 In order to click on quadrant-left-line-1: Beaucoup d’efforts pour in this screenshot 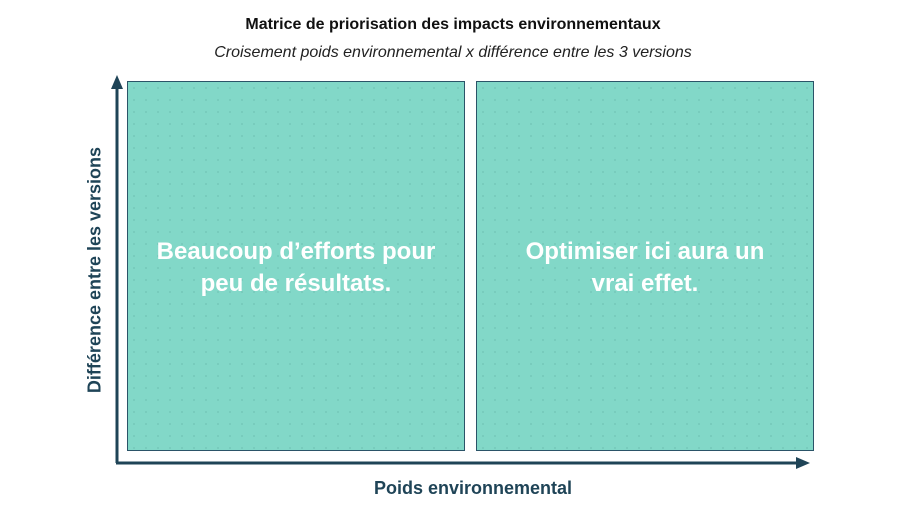, I will do `click(296, 251)`.